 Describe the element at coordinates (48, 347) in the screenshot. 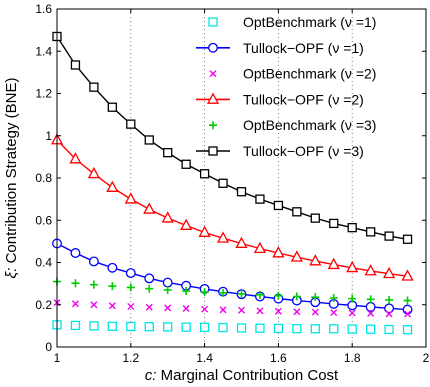

I see `y-tick-label: 0` at that location.